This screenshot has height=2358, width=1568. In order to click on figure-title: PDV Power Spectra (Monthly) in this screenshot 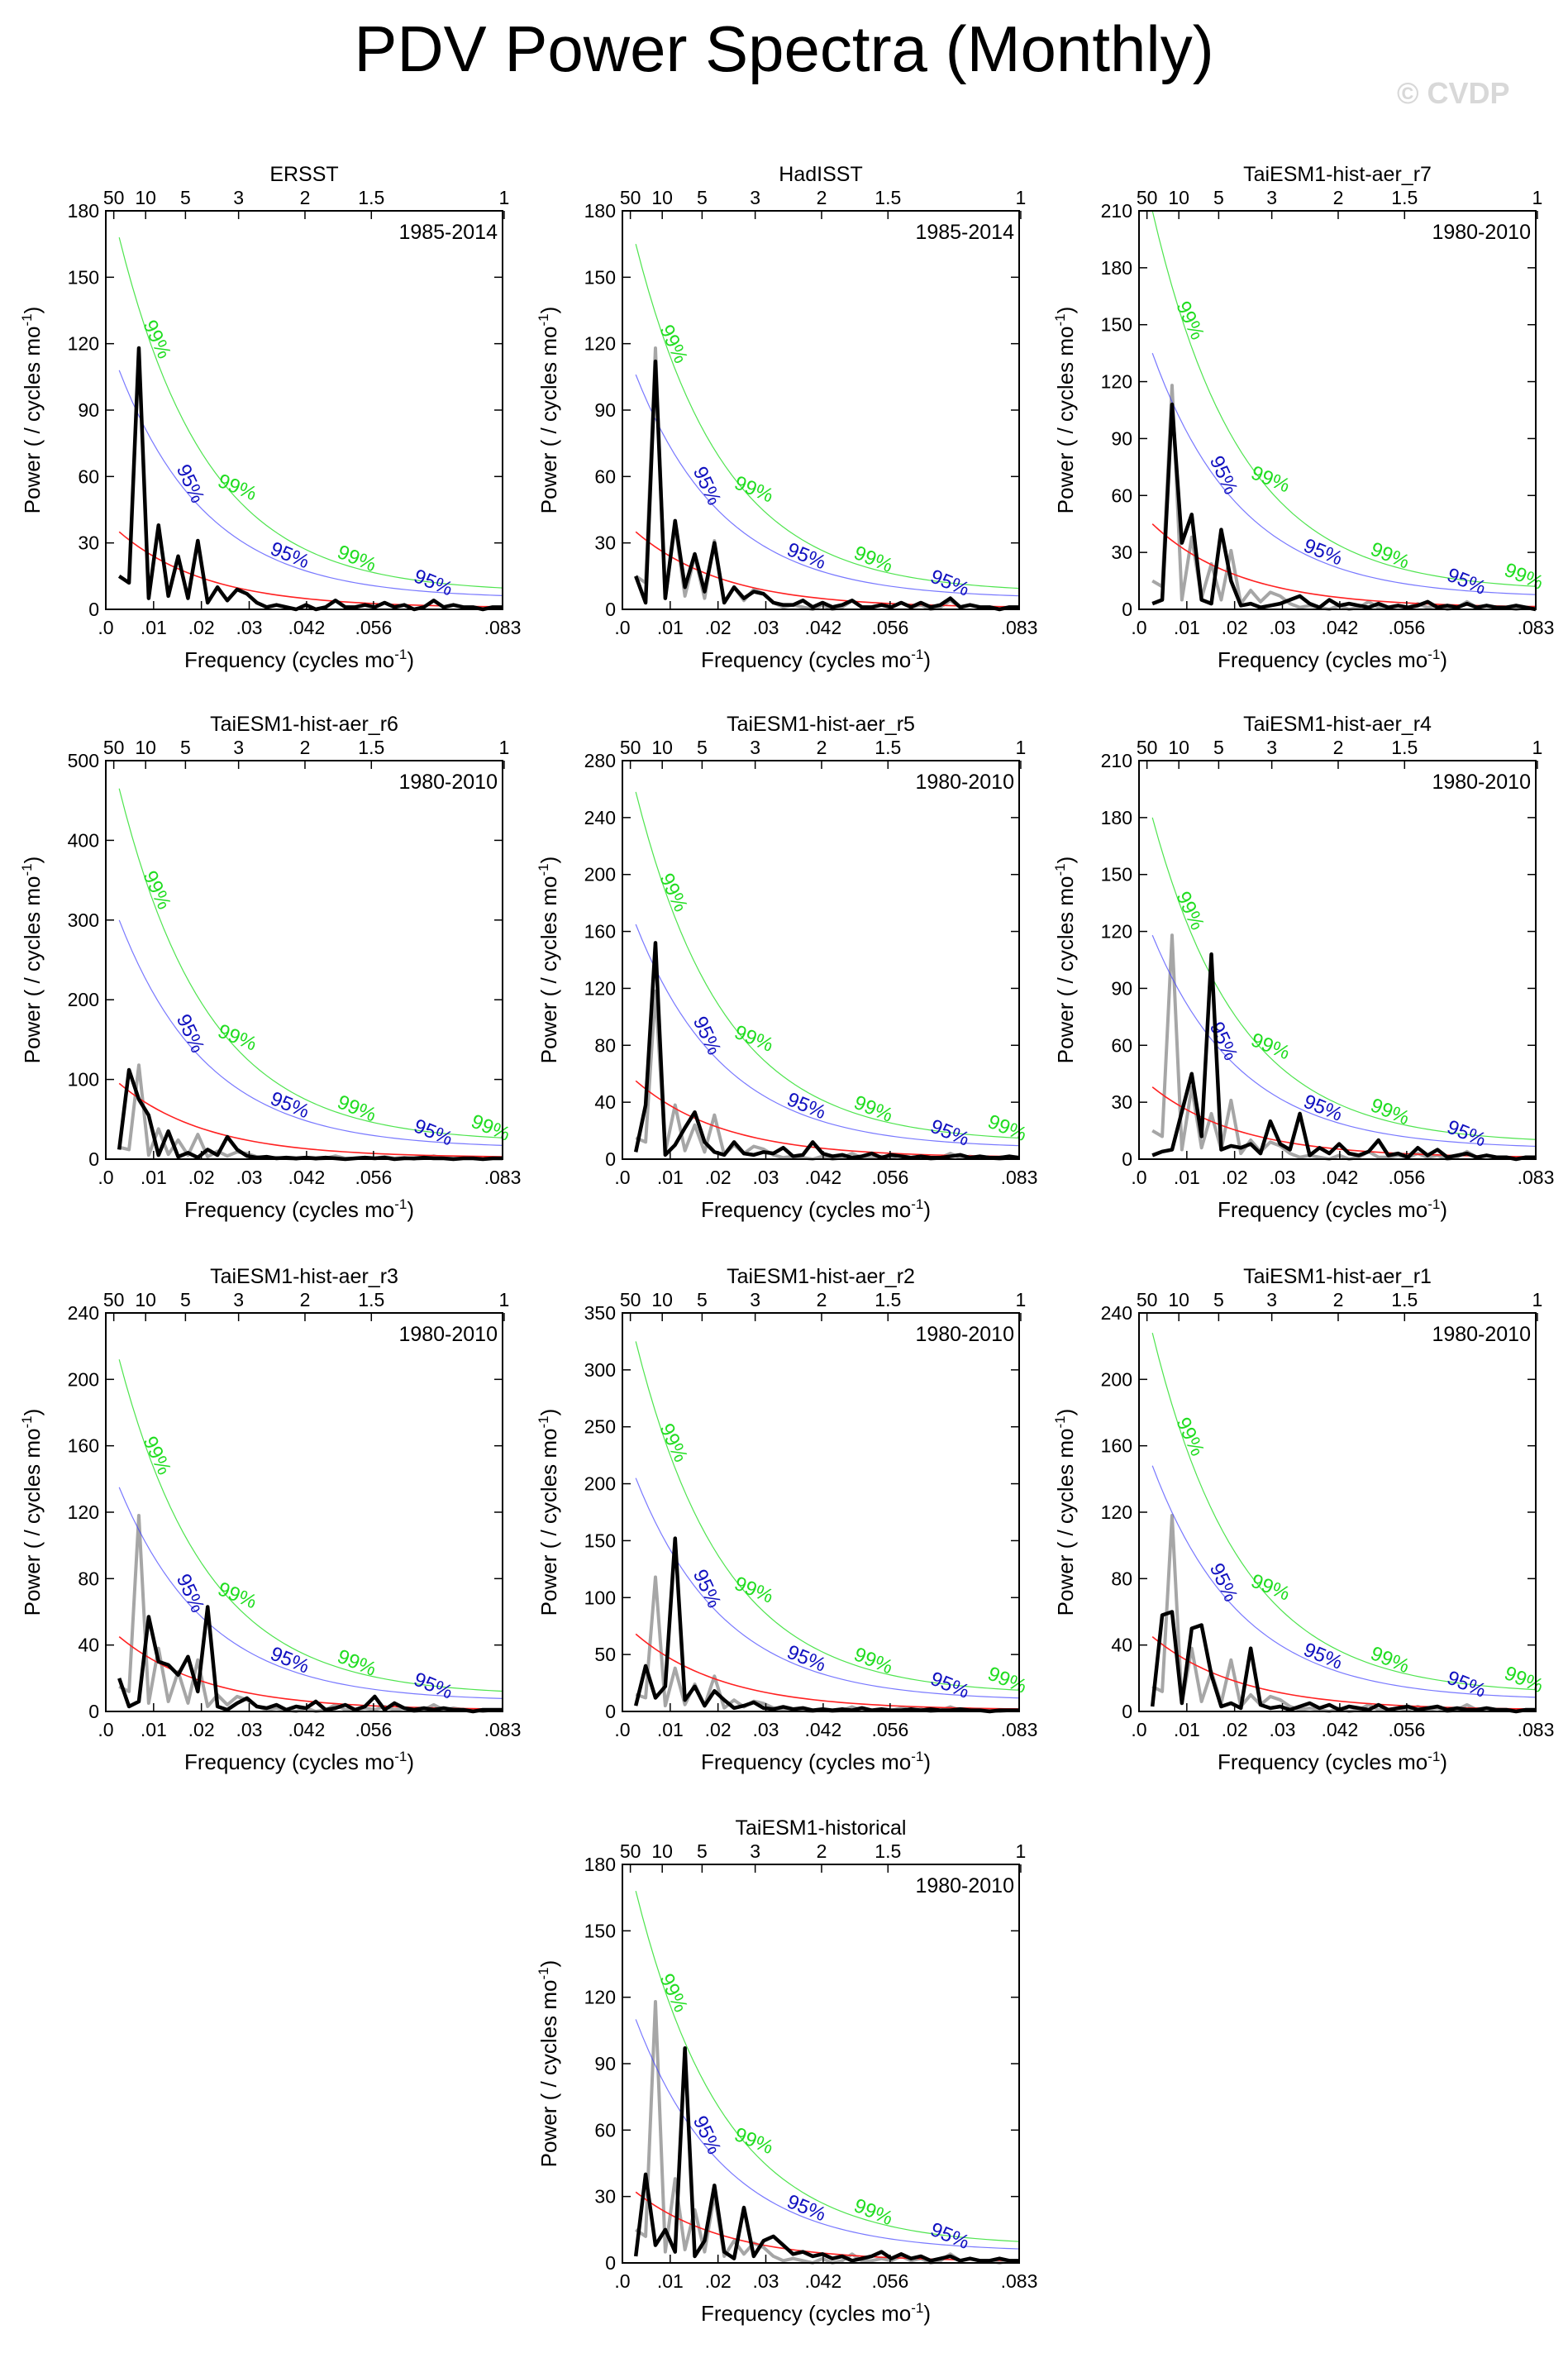, I will do `click(784, 48)`.